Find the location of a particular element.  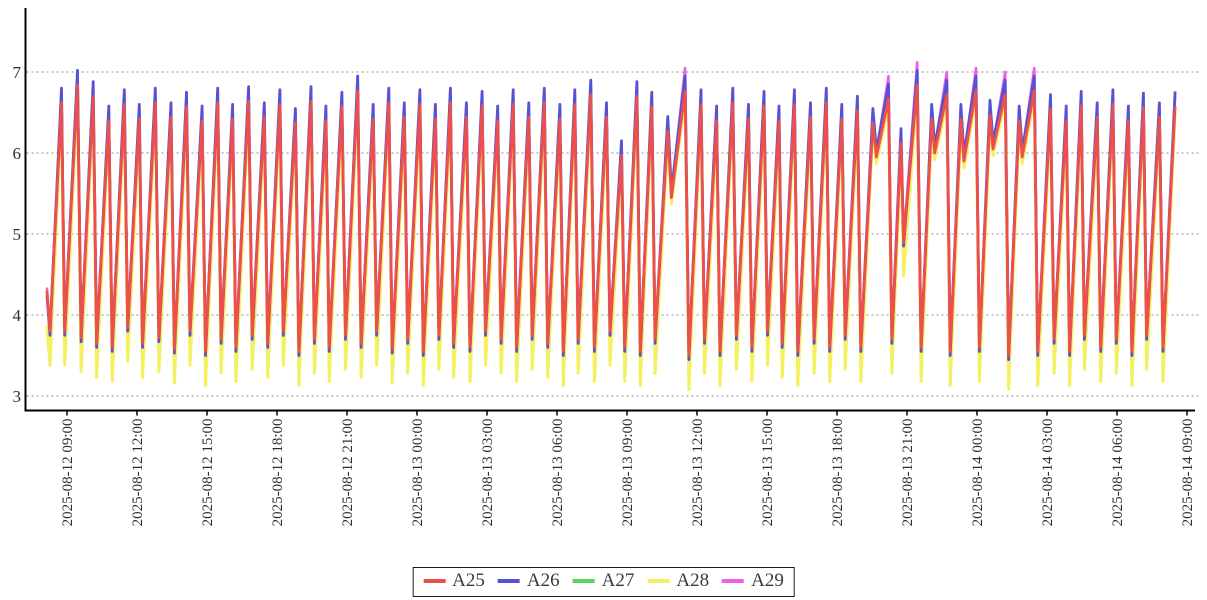

x-tick-label: 2025-08-14 00:00 is located at coordinates (978, 473).